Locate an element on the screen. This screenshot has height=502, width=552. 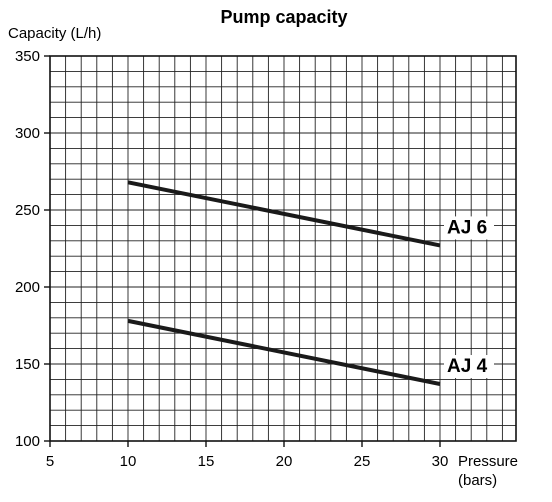
y-tick-label: 300 is located at coordinates (27, 133).